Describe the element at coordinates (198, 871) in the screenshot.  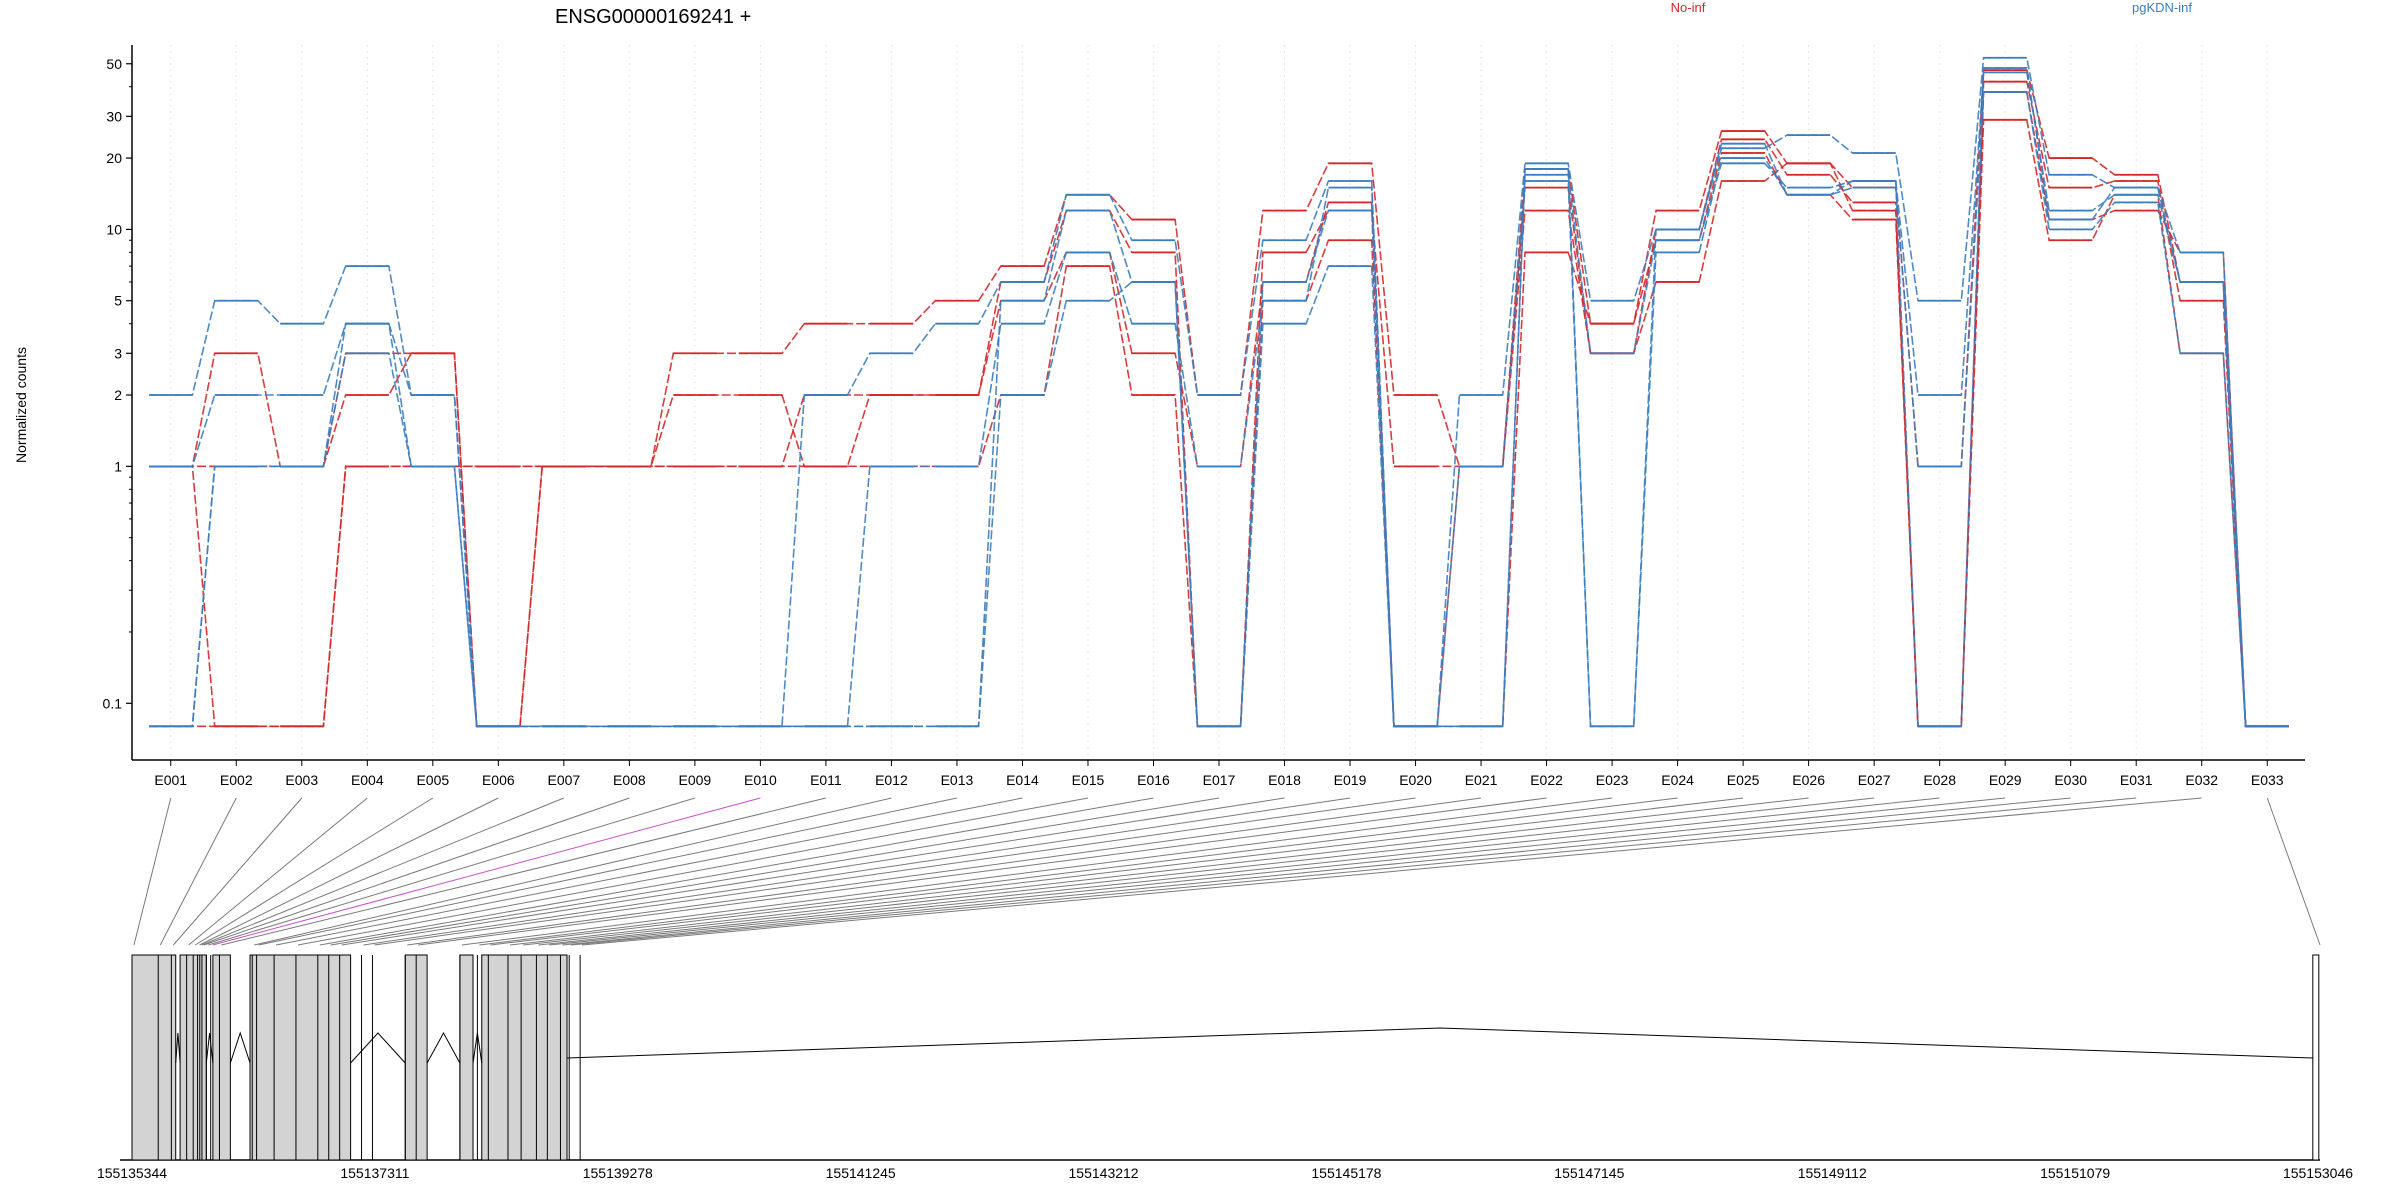
I see `connector-e002` at that location.